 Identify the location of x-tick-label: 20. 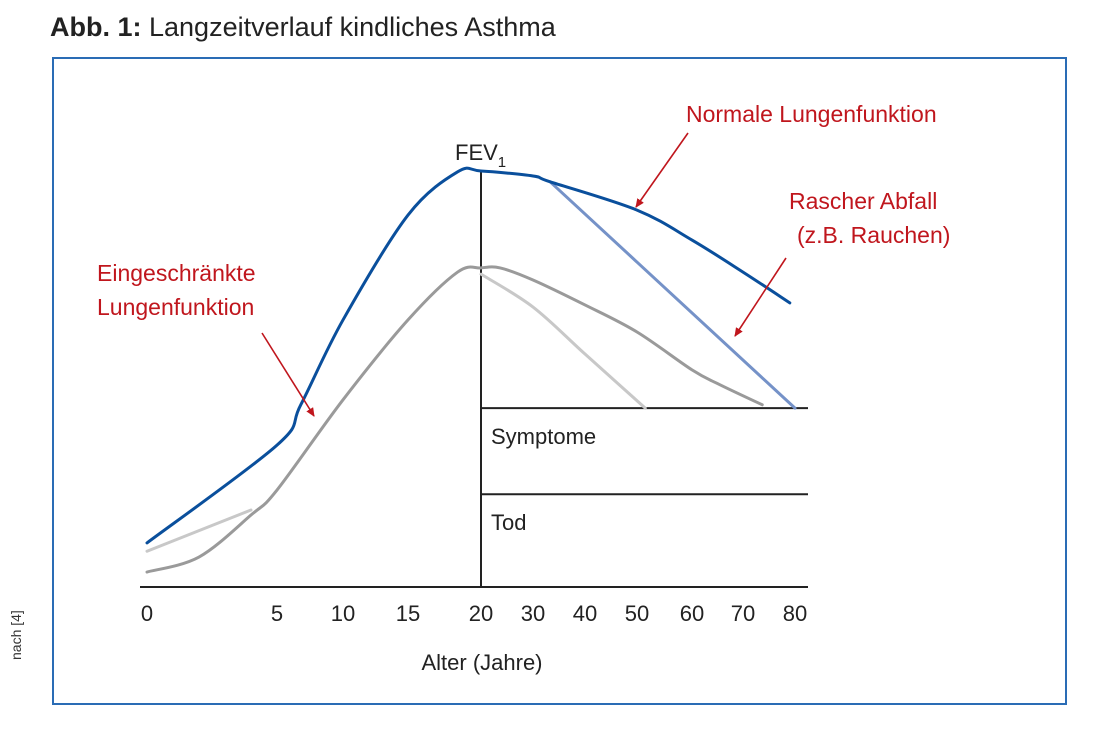
(481, 613).